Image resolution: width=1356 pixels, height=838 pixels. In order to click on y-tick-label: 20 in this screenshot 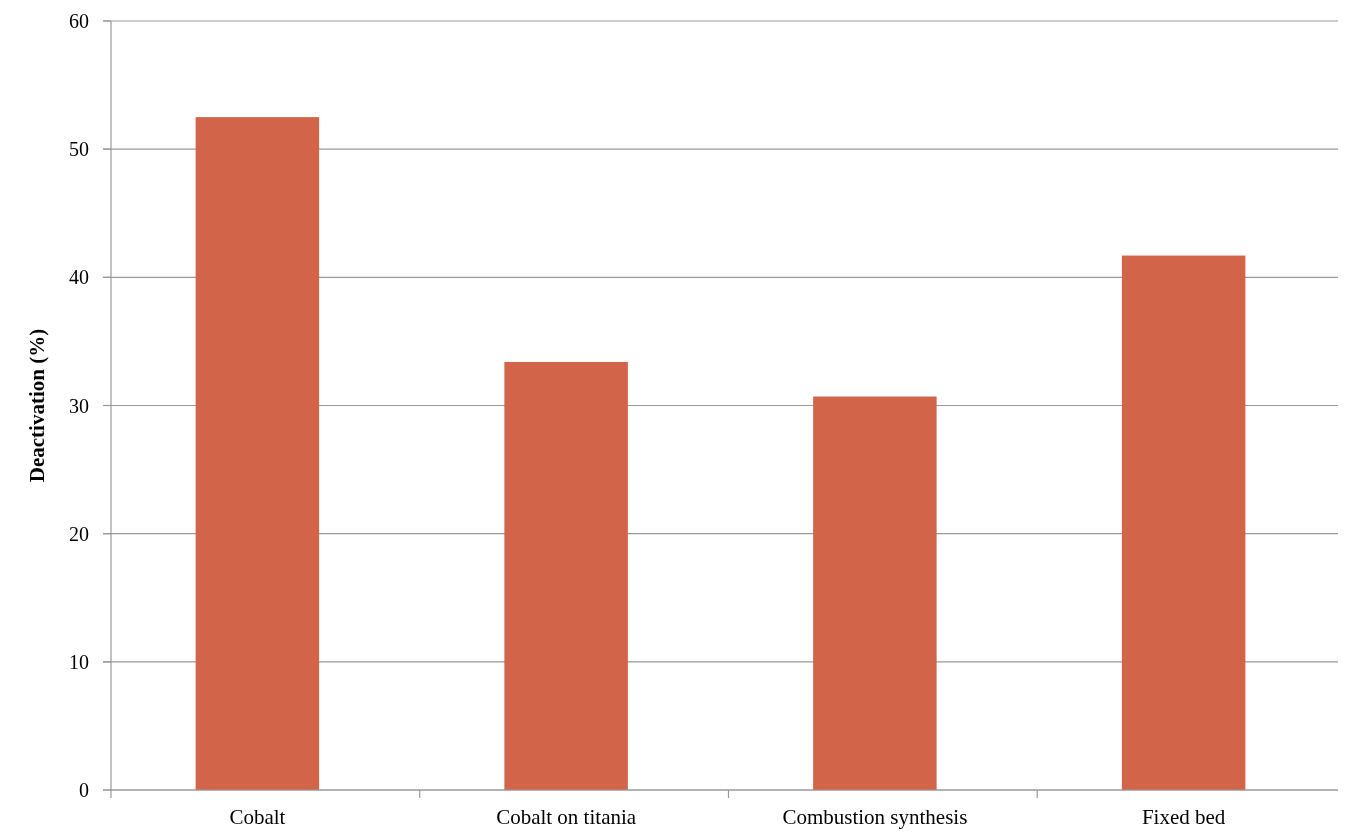, I will do `click(79, 533)`.